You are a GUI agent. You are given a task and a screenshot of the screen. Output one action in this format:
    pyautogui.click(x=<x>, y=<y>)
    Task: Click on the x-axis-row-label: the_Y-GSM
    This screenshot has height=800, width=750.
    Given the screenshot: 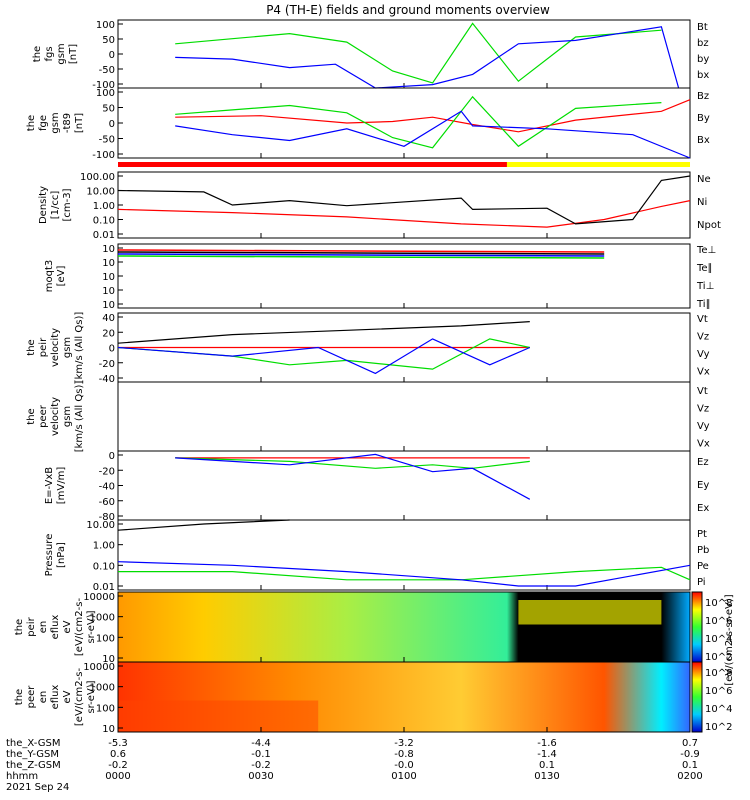 What is the action you would take?
    pyautogui.click(x=32, y=754)
    